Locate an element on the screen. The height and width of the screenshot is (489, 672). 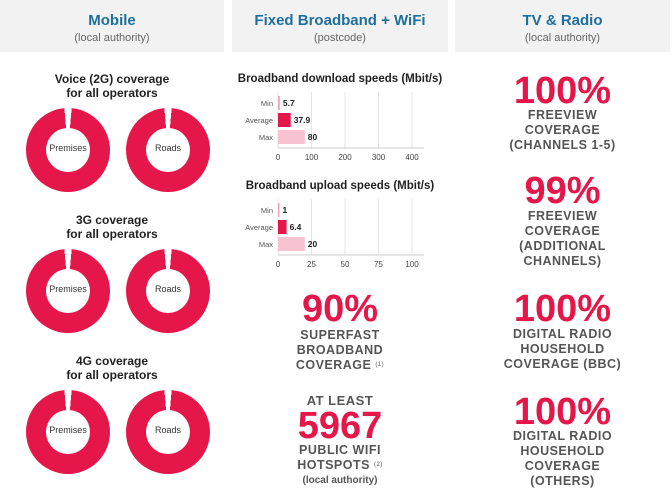
voice-premises-donut: Premises is located at coordinates (68, 150).